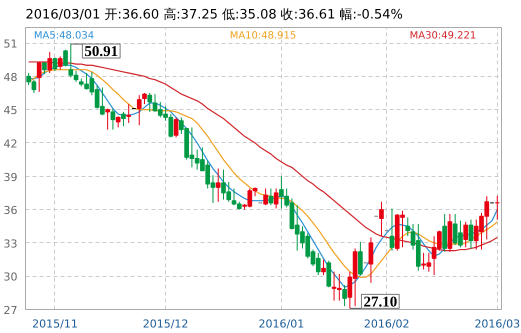 This screenshot has width=521, height=333. What do you see at coordinates (64, 36) in the screenshot?
I see `text: MA5:48.034` at bounding box center [64, 36].